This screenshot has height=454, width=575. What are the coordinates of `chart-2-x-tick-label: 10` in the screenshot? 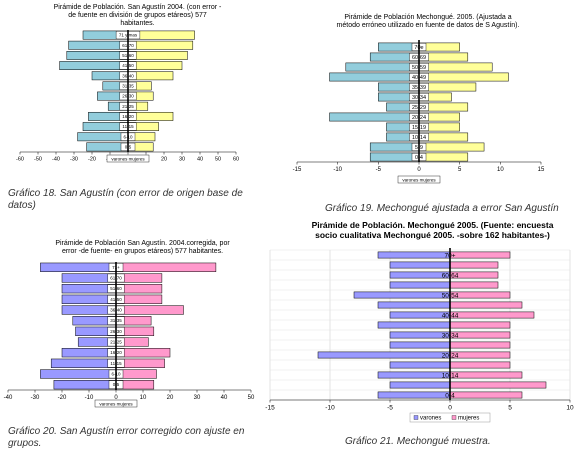 It's located at (500, 170).